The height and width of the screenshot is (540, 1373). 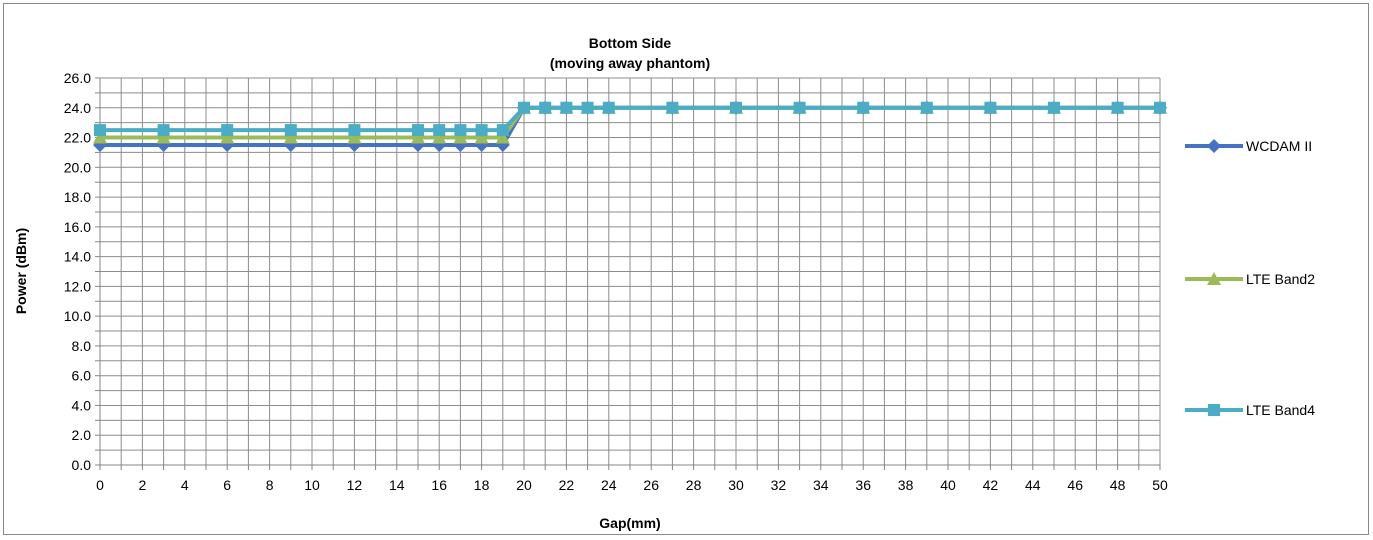 I want to click on y-tick-label: 20.0, so click(x=77, y=167).